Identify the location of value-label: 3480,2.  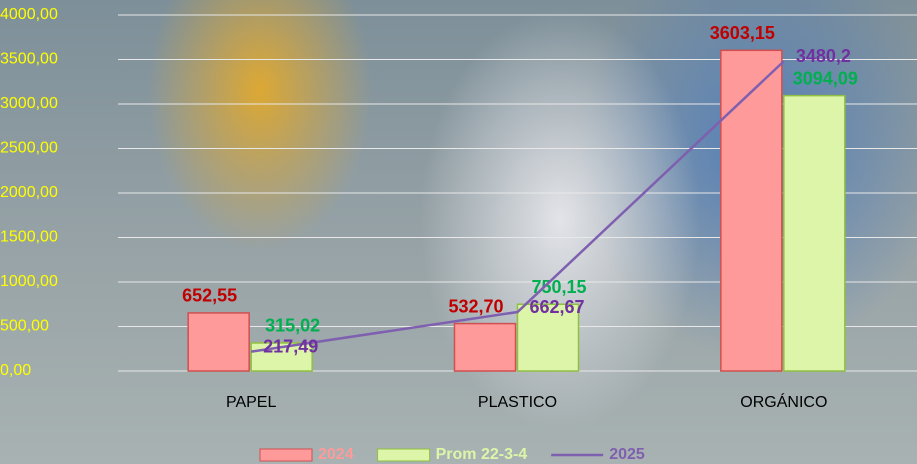
(823, 56).